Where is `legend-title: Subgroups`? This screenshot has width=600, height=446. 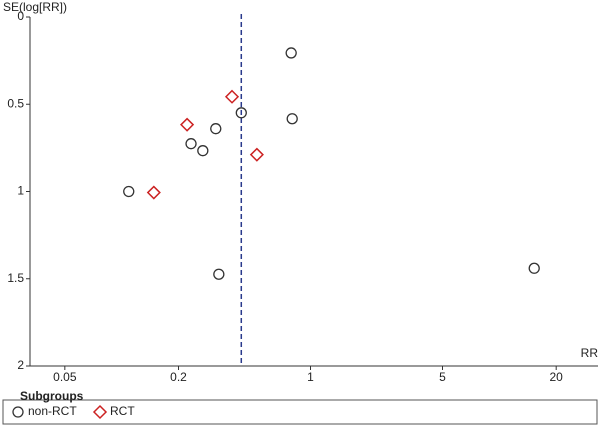
legend-title: Subgroups is located at coordinates (52, 396).